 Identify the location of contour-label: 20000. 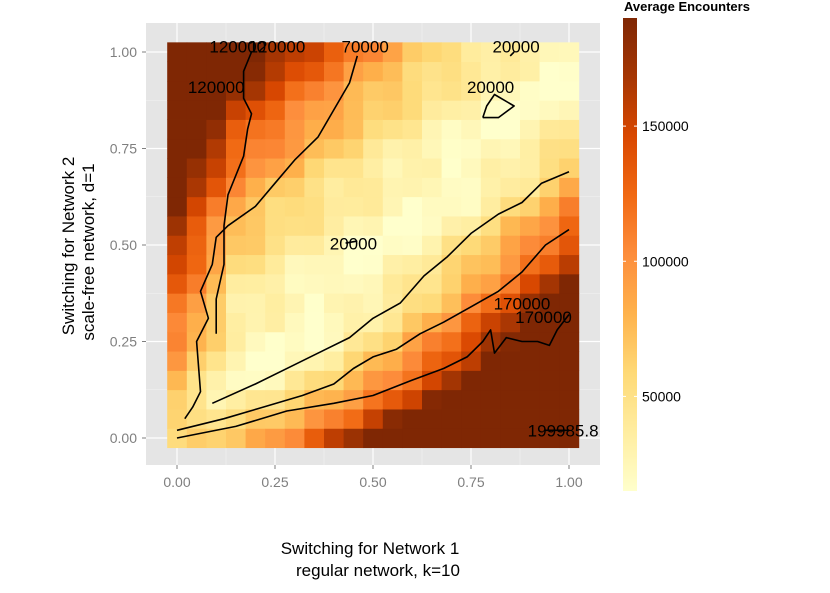
(515, 47).